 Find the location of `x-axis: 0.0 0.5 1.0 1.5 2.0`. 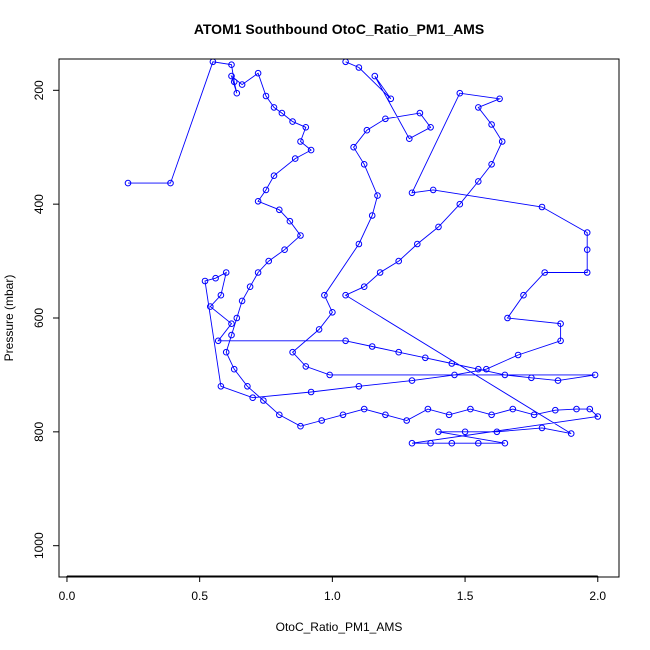

x-axis: 0.0 0.5 1.0 1.5 2.0 is located at coordinates (332, 589).